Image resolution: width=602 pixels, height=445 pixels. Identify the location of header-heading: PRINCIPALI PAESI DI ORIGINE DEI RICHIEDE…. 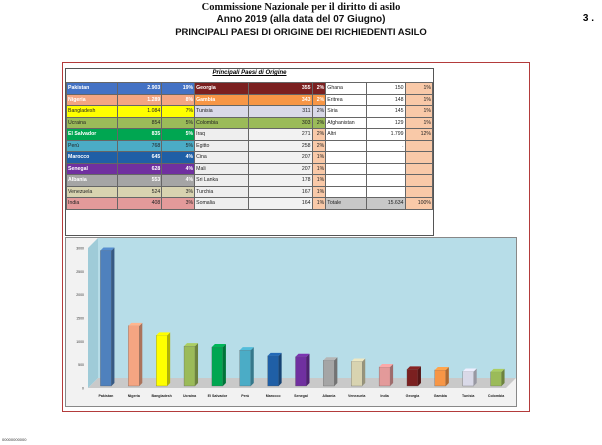
(301, 32).